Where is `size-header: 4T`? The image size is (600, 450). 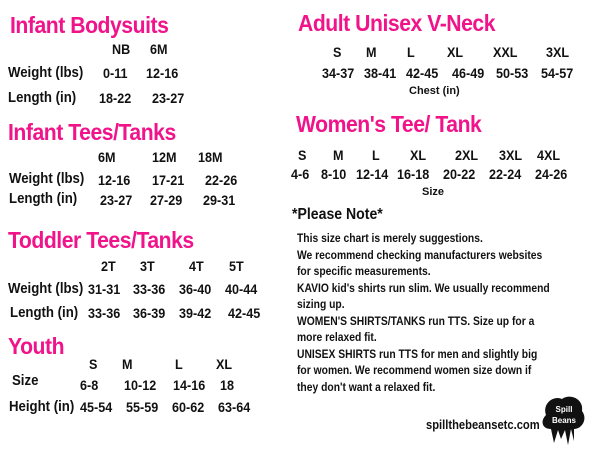
size-header: 4T is located at coordinates (196, 266).